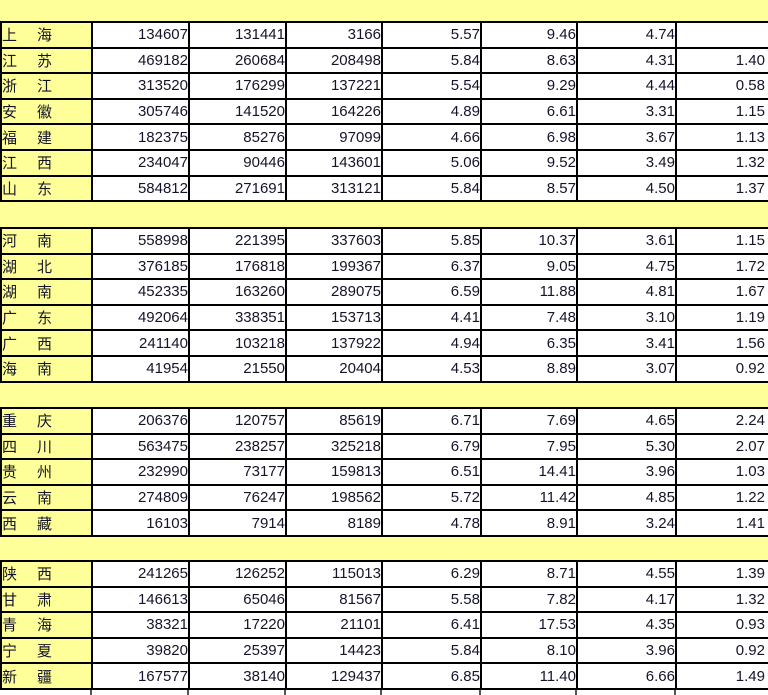  What do you see at coordinates (626, 421) in the screenshot?
I see `cell-value: 4.65` at bounding box center [626, 421].